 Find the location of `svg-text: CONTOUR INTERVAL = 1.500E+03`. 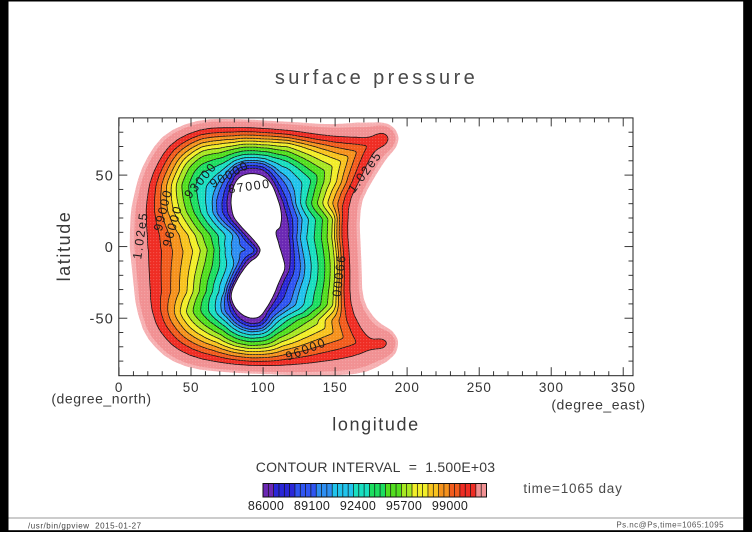

svg-text: CONTOUR INTERVAL = 1.500E+03 is located at coordinates (375, 467).